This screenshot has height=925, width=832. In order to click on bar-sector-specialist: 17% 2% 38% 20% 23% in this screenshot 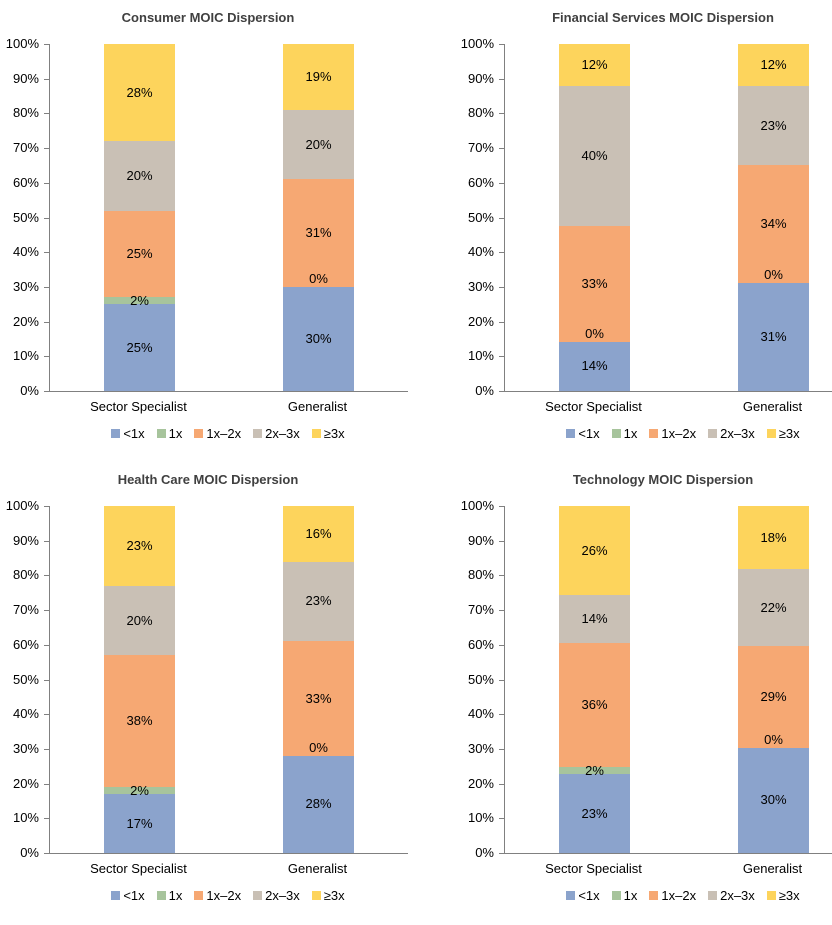, I will do `click(139, 679)`.